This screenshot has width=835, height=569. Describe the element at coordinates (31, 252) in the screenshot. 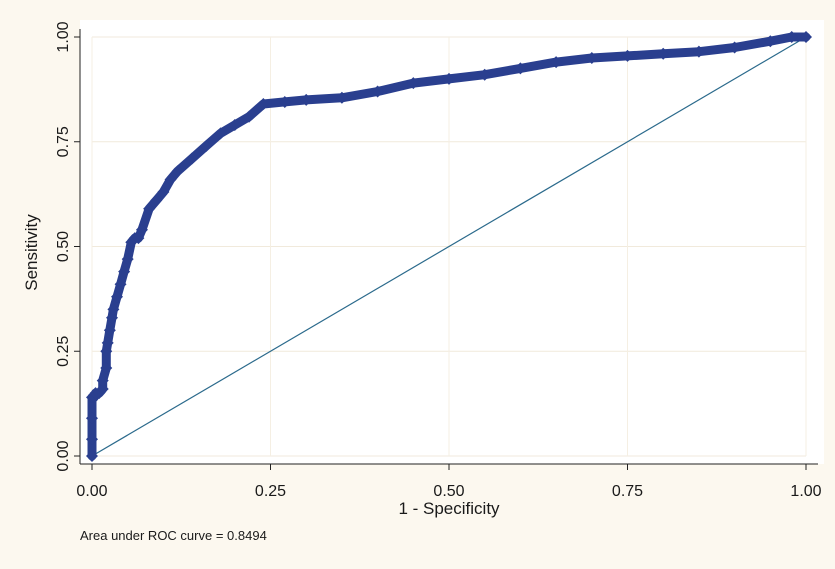

I see `y-axis-label: Sensitivity` at that location.